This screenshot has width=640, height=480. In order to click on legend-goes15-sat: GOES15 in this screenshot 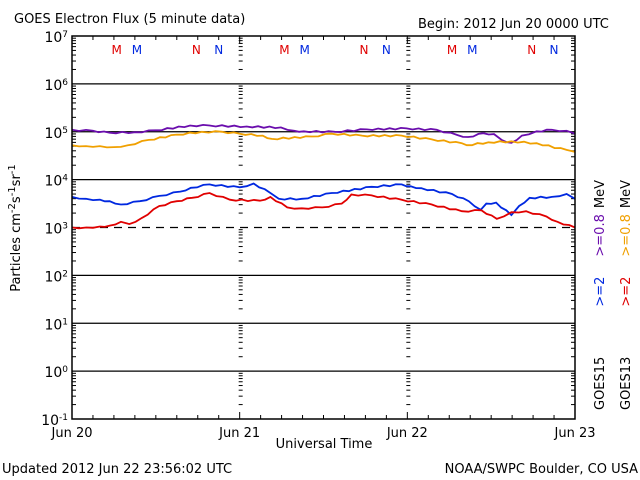, I will do `click(600, 383)`.